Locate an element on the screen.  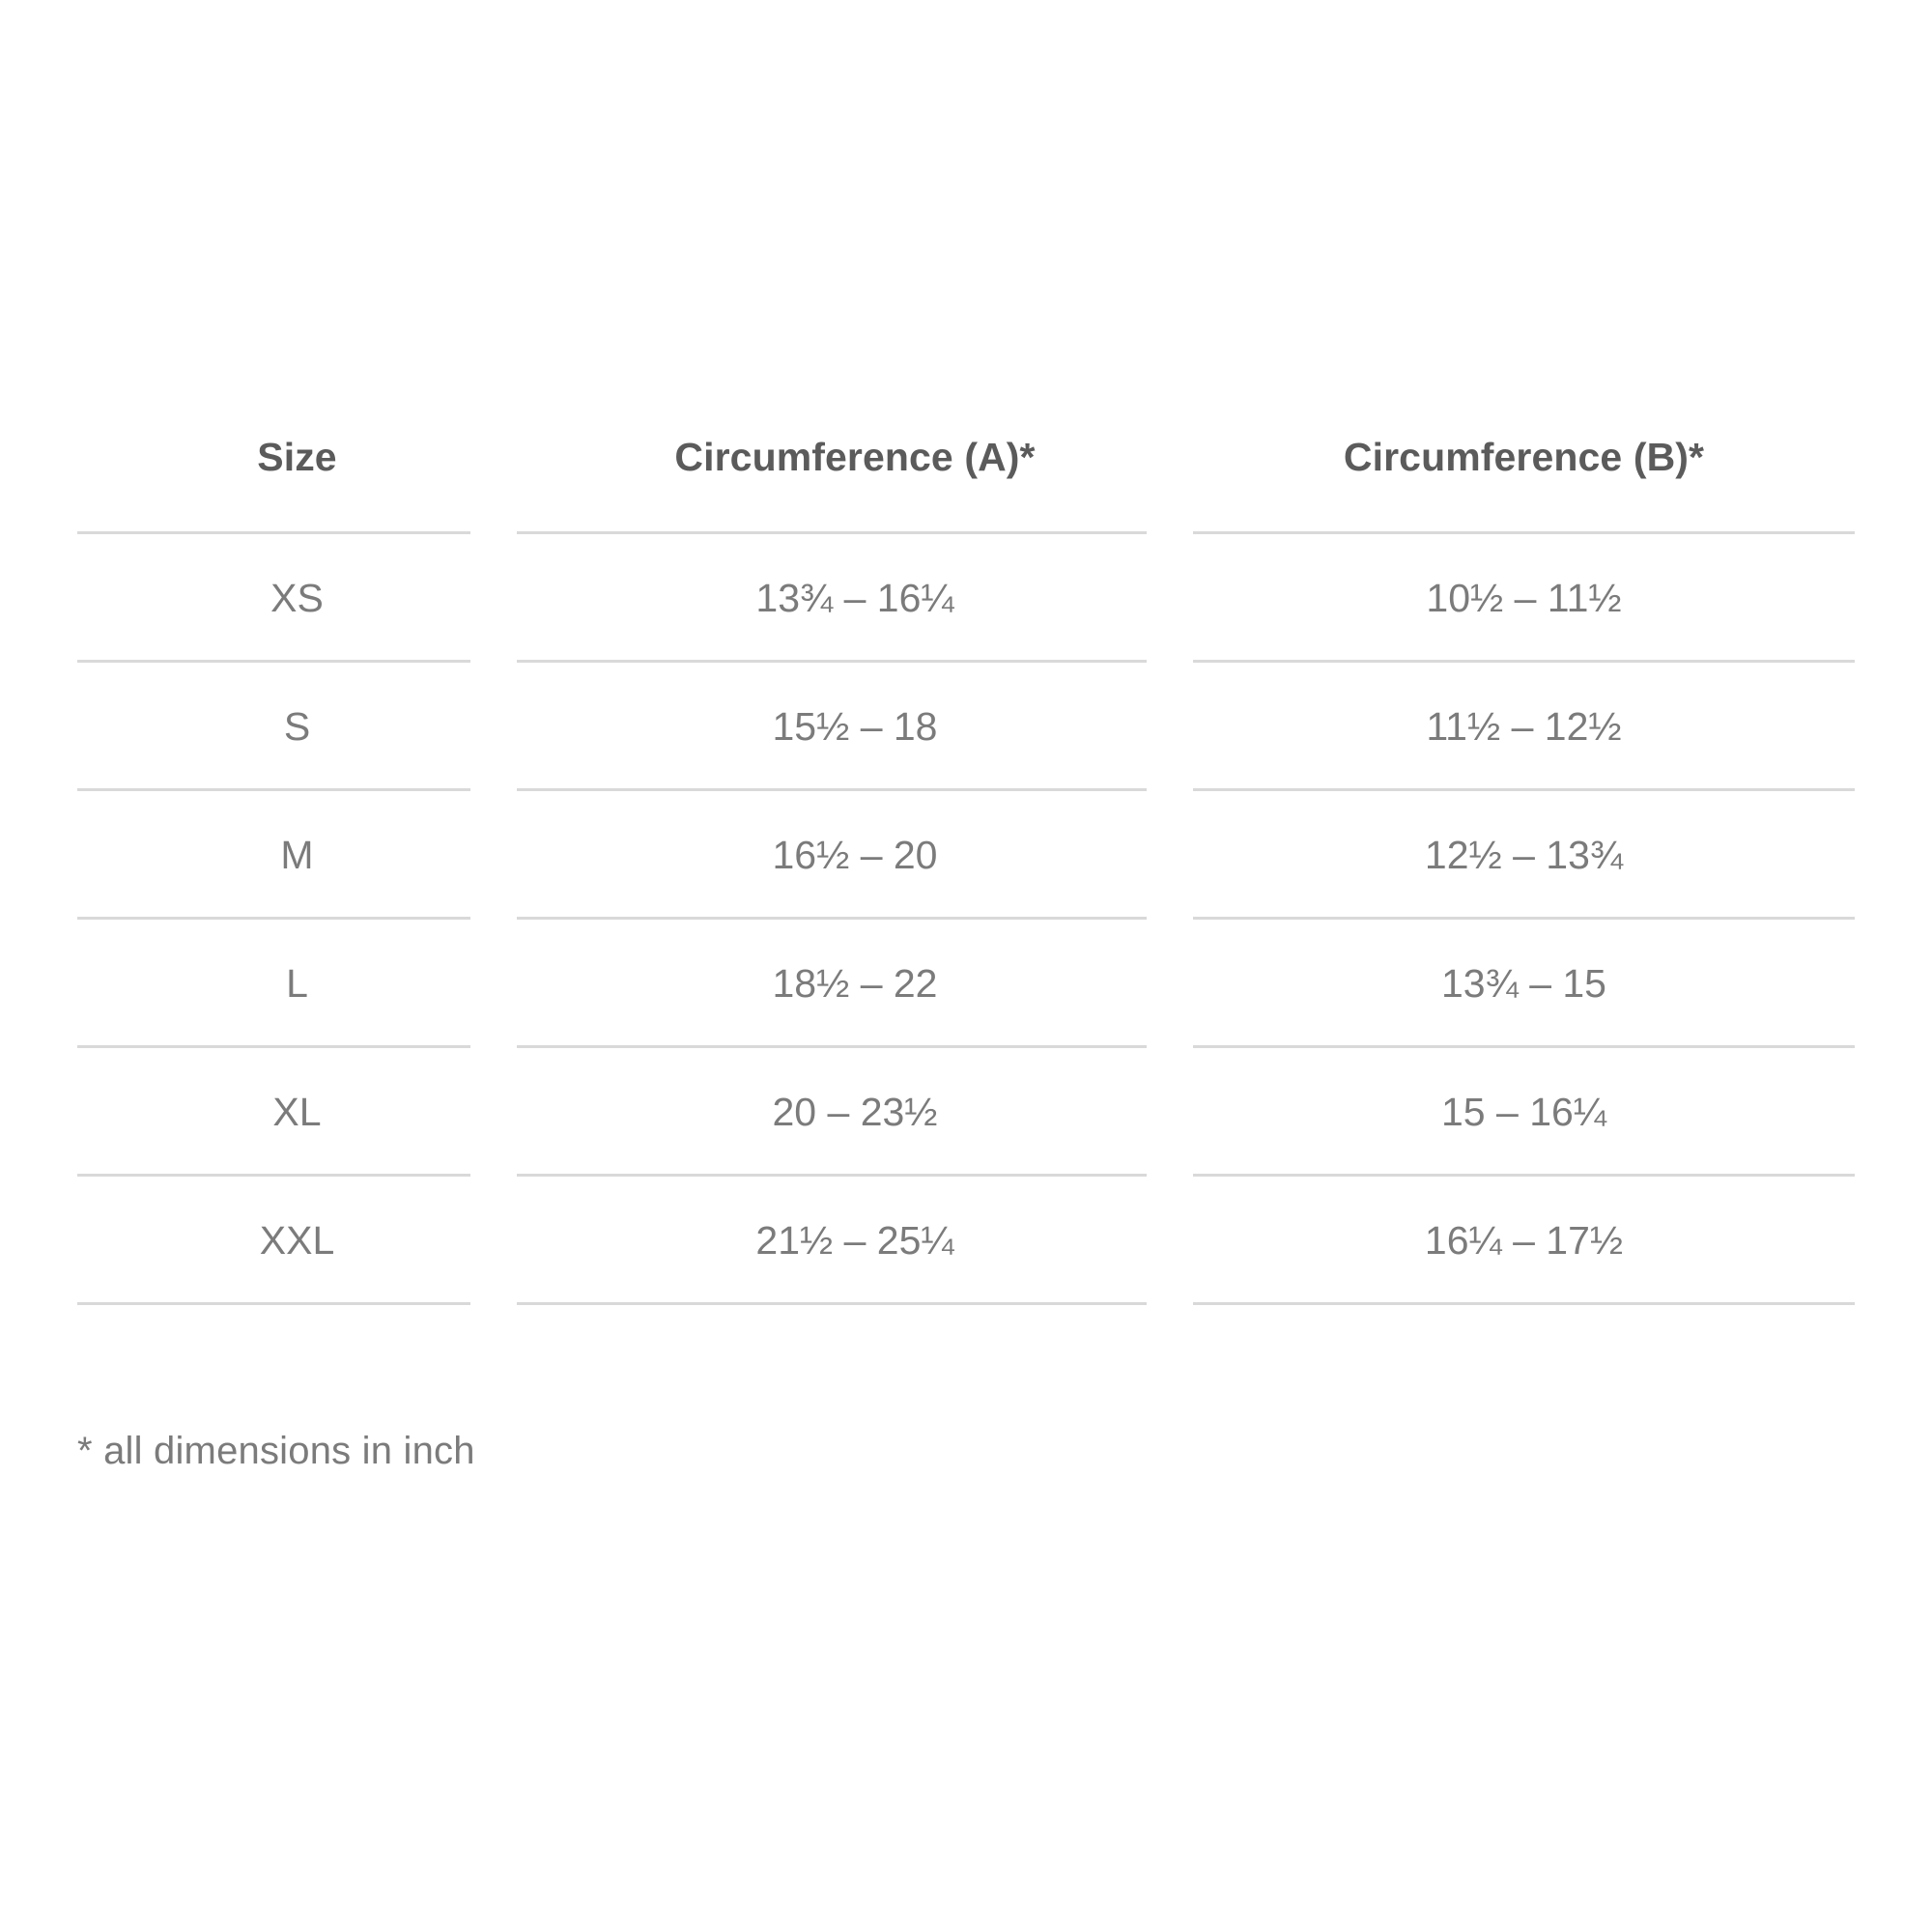
cell-circumference-a: 21½ – 25¼ is located at coordinates (855, 1241).